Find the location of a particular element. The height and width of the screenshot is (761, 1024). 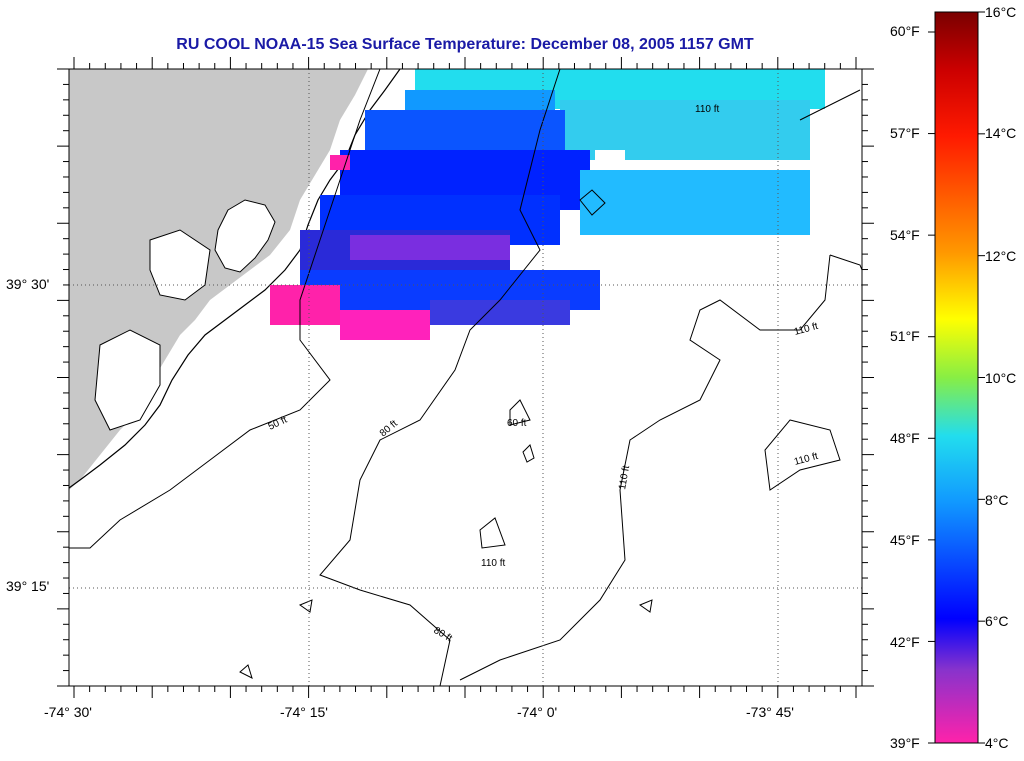

cb-c-4: 4°C is located at coordinates (997, 743).